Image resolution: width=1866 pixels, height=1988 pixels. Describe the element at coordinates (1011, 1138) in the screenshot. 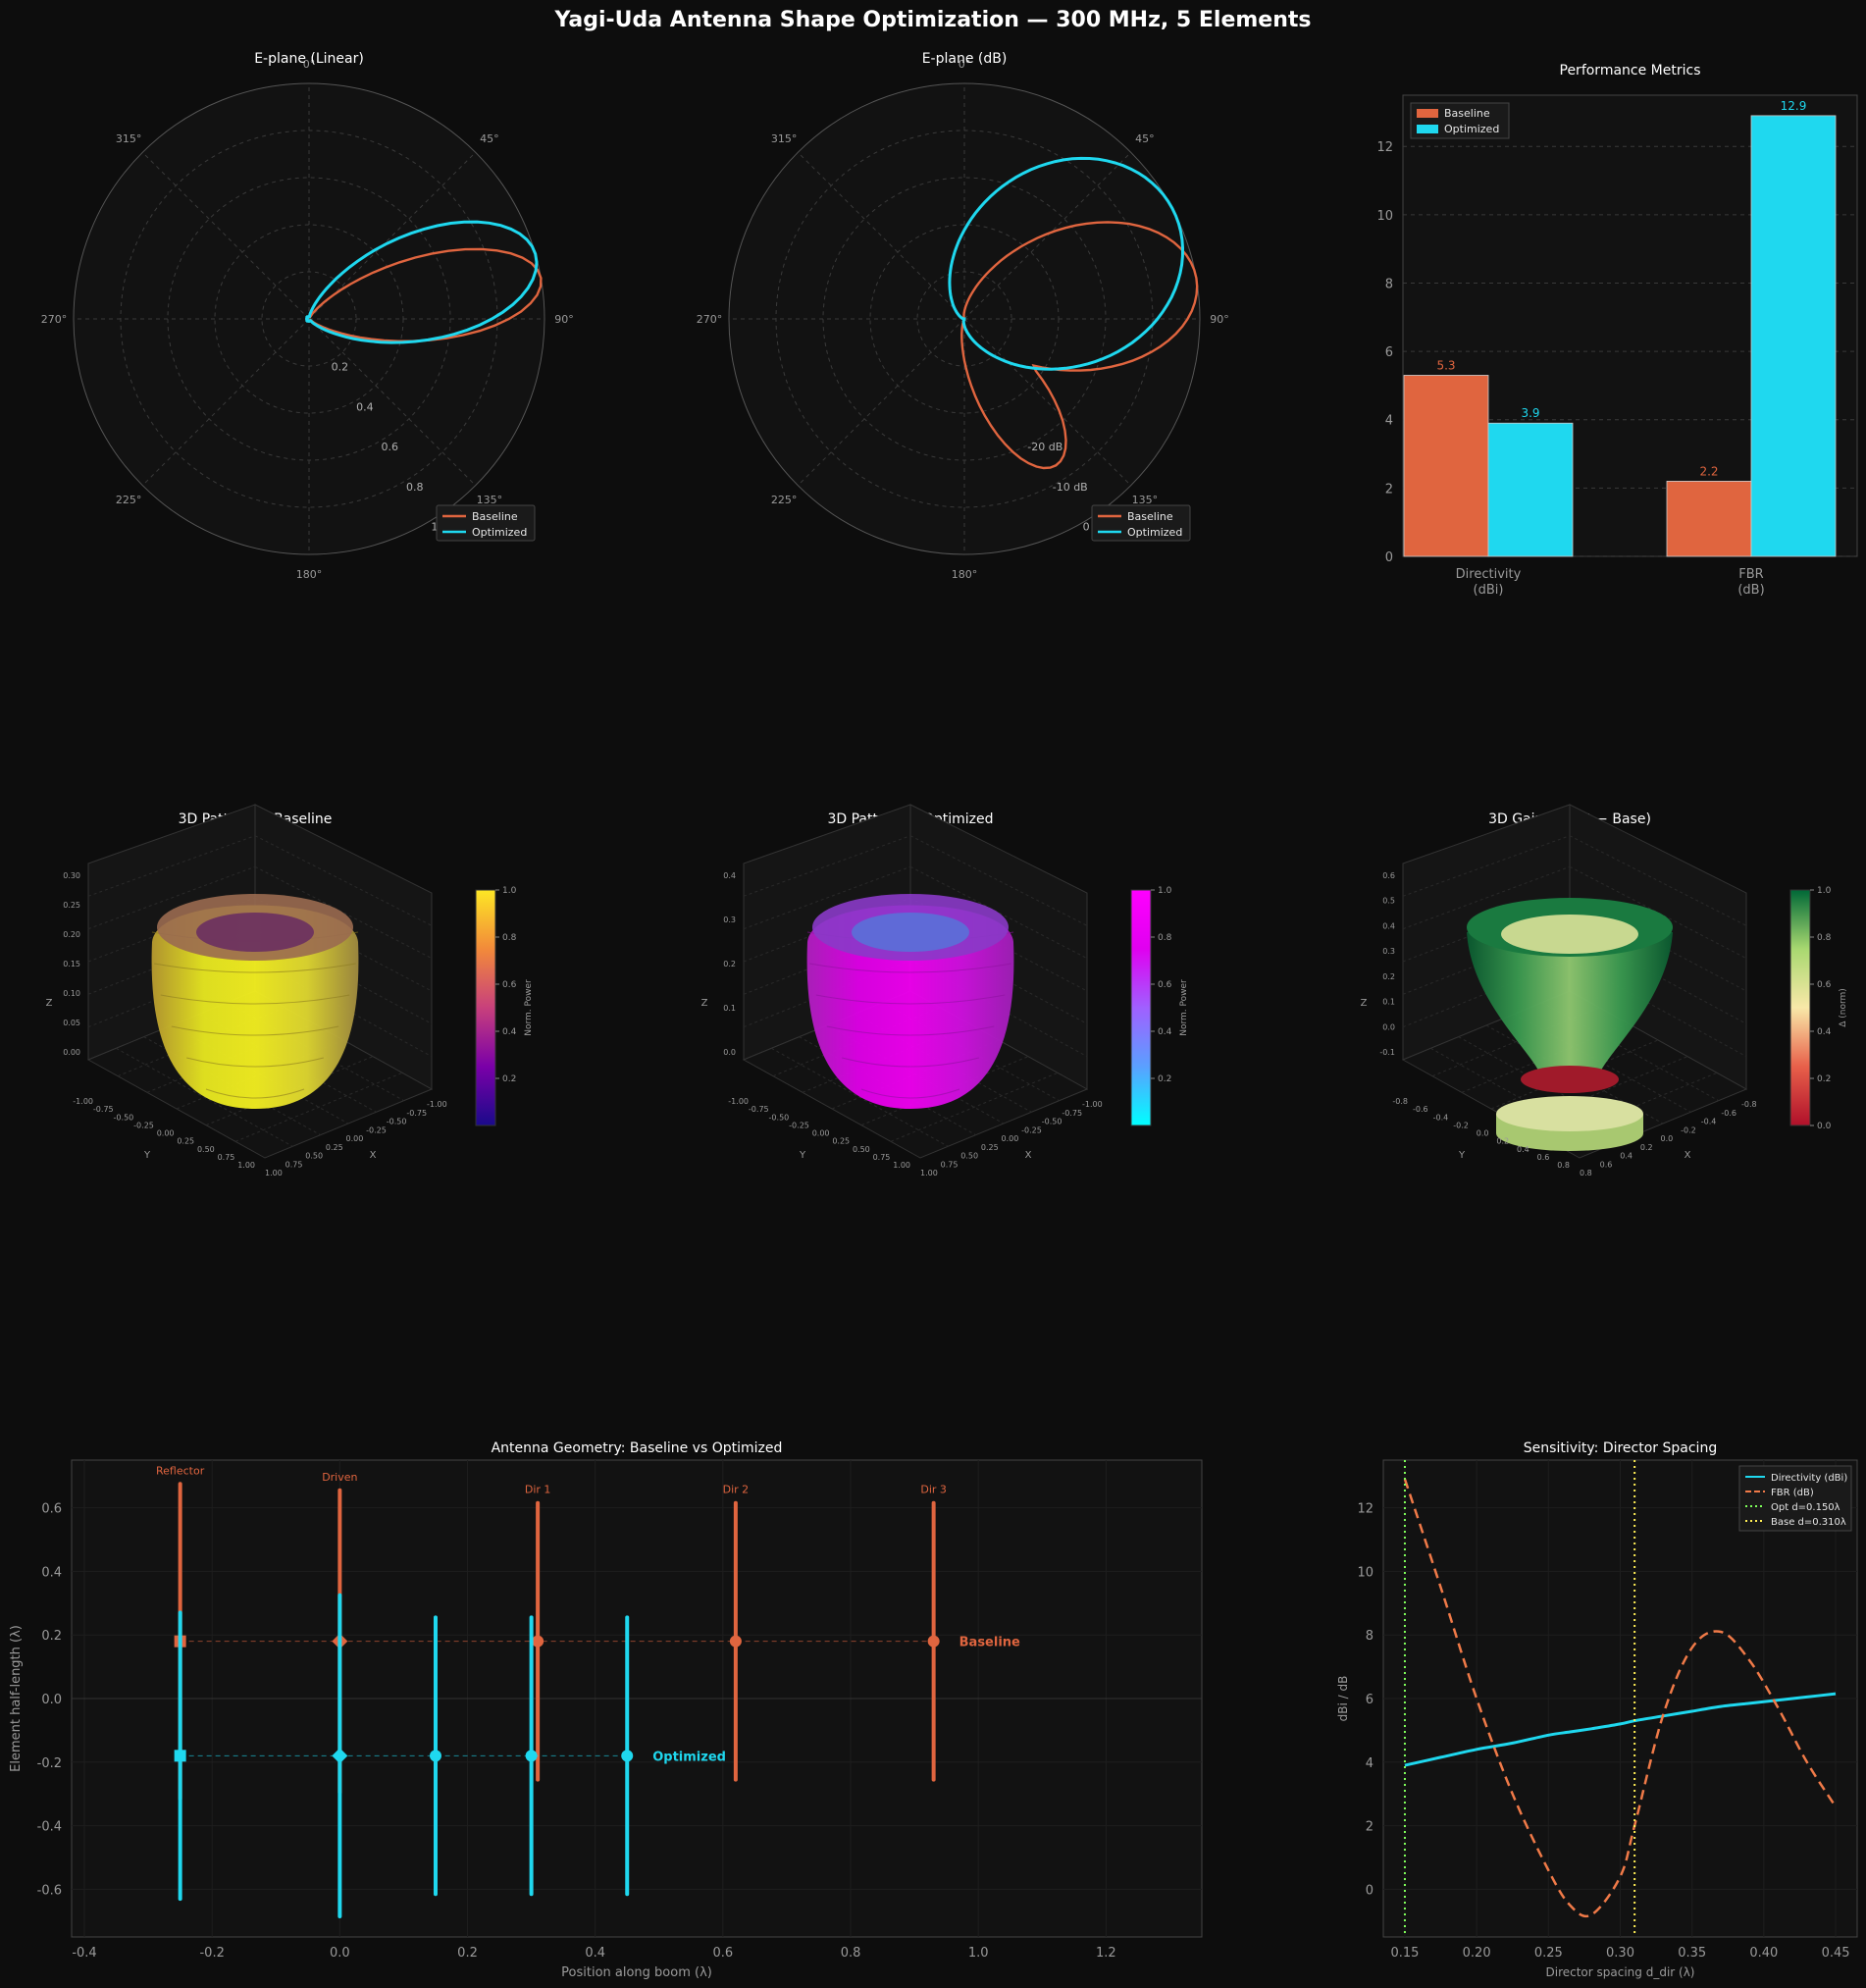

I see `x-tick-label: 0.00` at that location.